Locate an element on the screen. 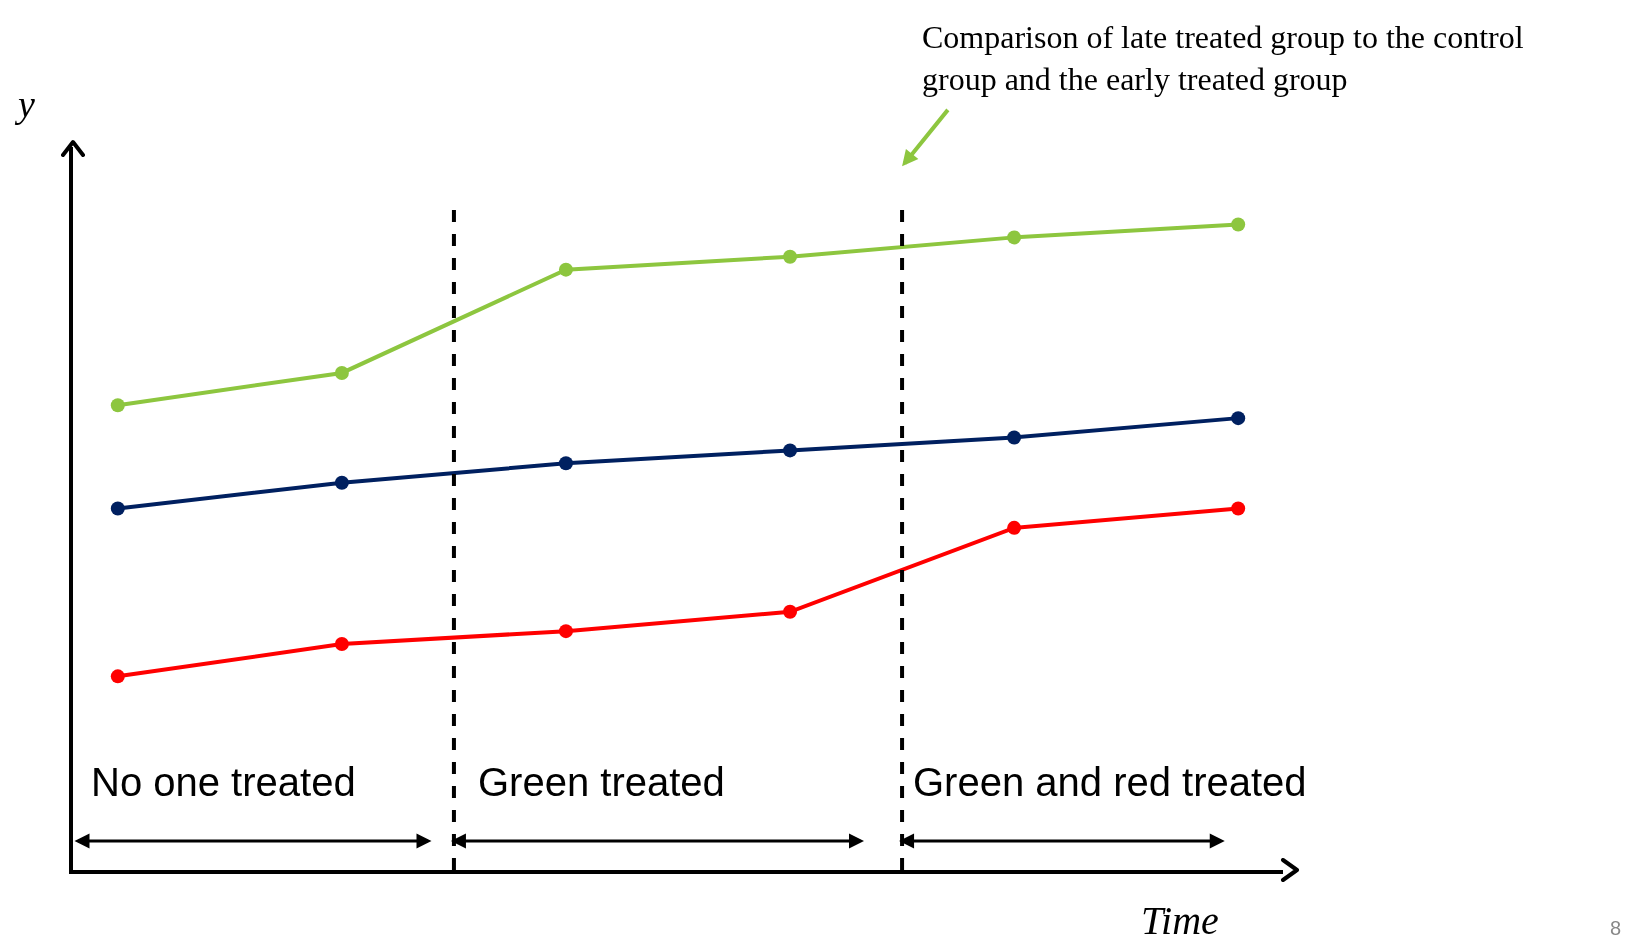 The height and width of the screenshot is (946, 1643). annotation: No one treated is located at coordinates (223, 782).